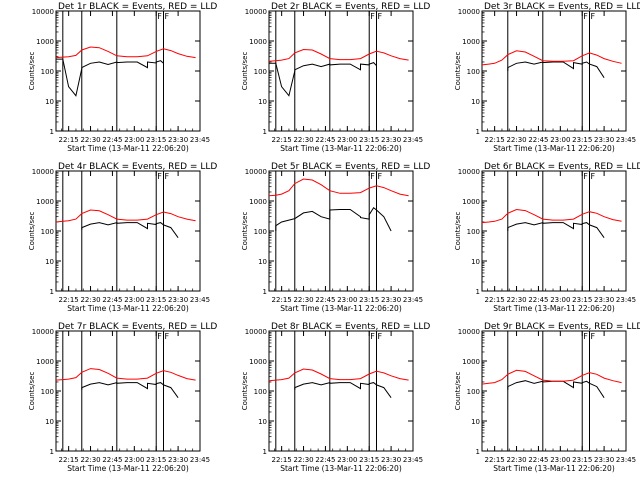  What do you see at coordinates (562, 167) in the screenshot?
I see `chart-title: Det 6r BLACK = Events, RED = LLD` at bounding box center [562, 167].